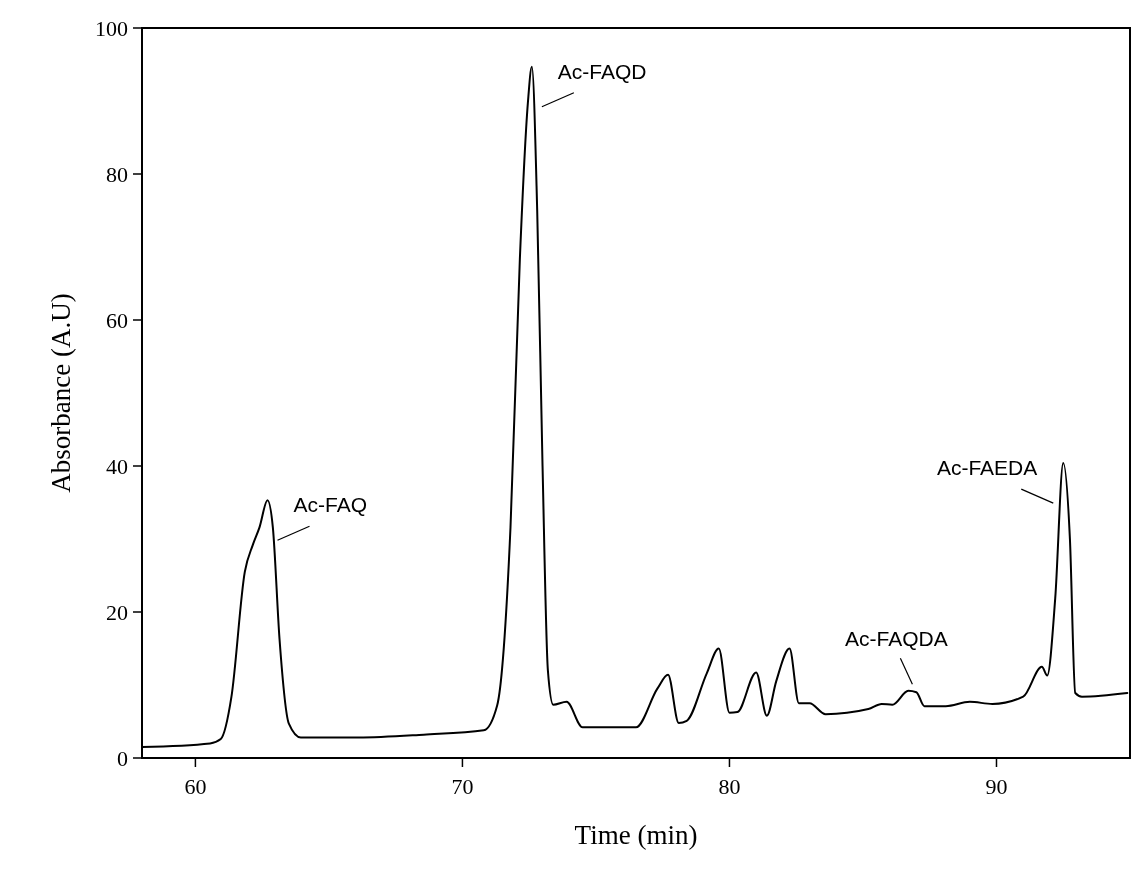 Image resolution: width=1146 pixels, height=879 pixels. What do you see at coordinates (117, 174) in the screenshot?
I see `y-tick-label: 80` at bounding box center [117, 174].